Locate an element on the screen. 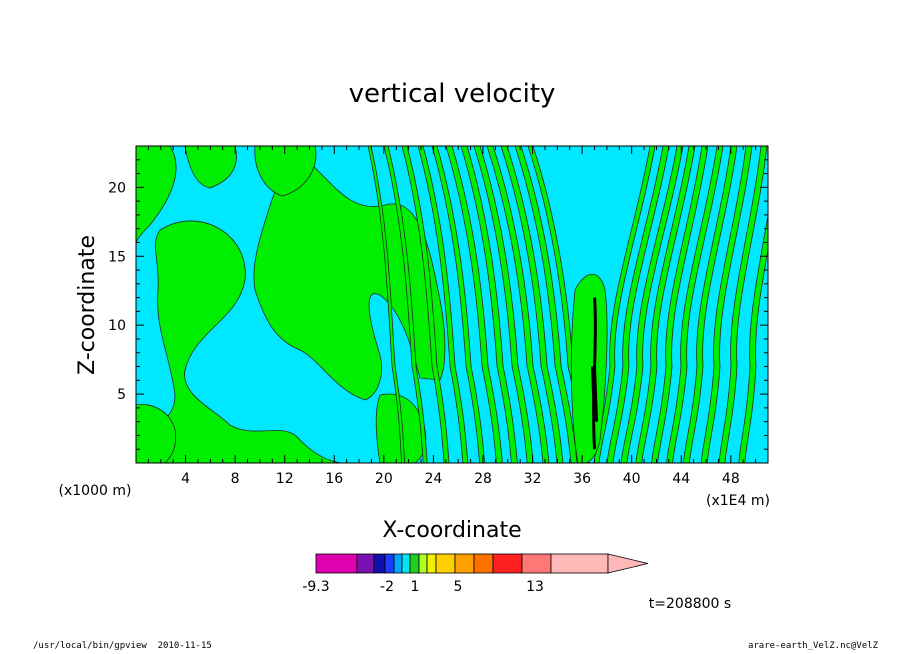 The width and height of the screenshot is (904, 654). footer-source: /usr/local/bin/gpview 2010-11-15 is located at coordinates (122, 646).